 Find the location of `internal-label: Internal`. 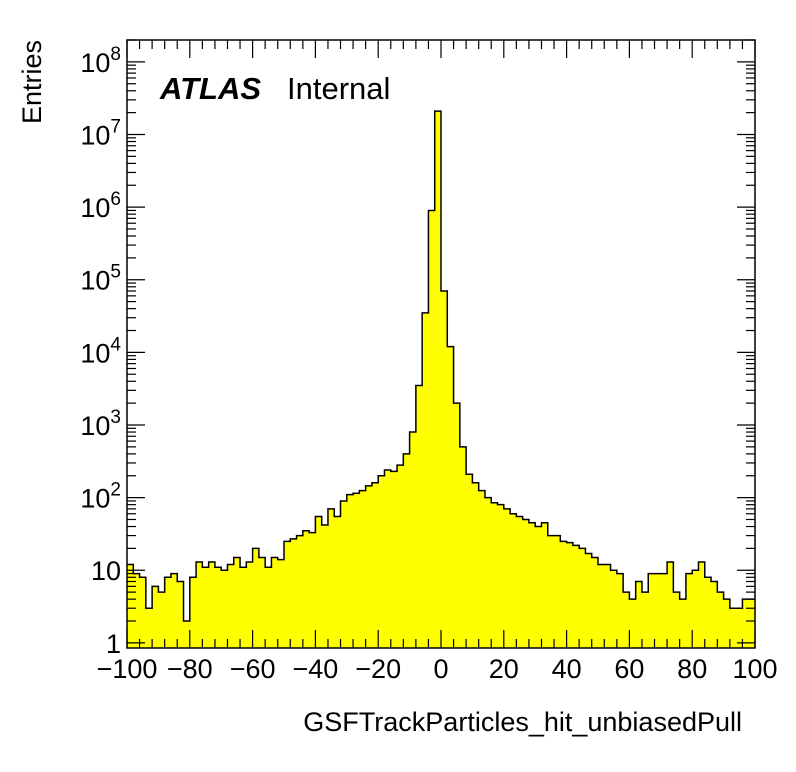

internal-label: Internal is located at coordinates (338, 88).